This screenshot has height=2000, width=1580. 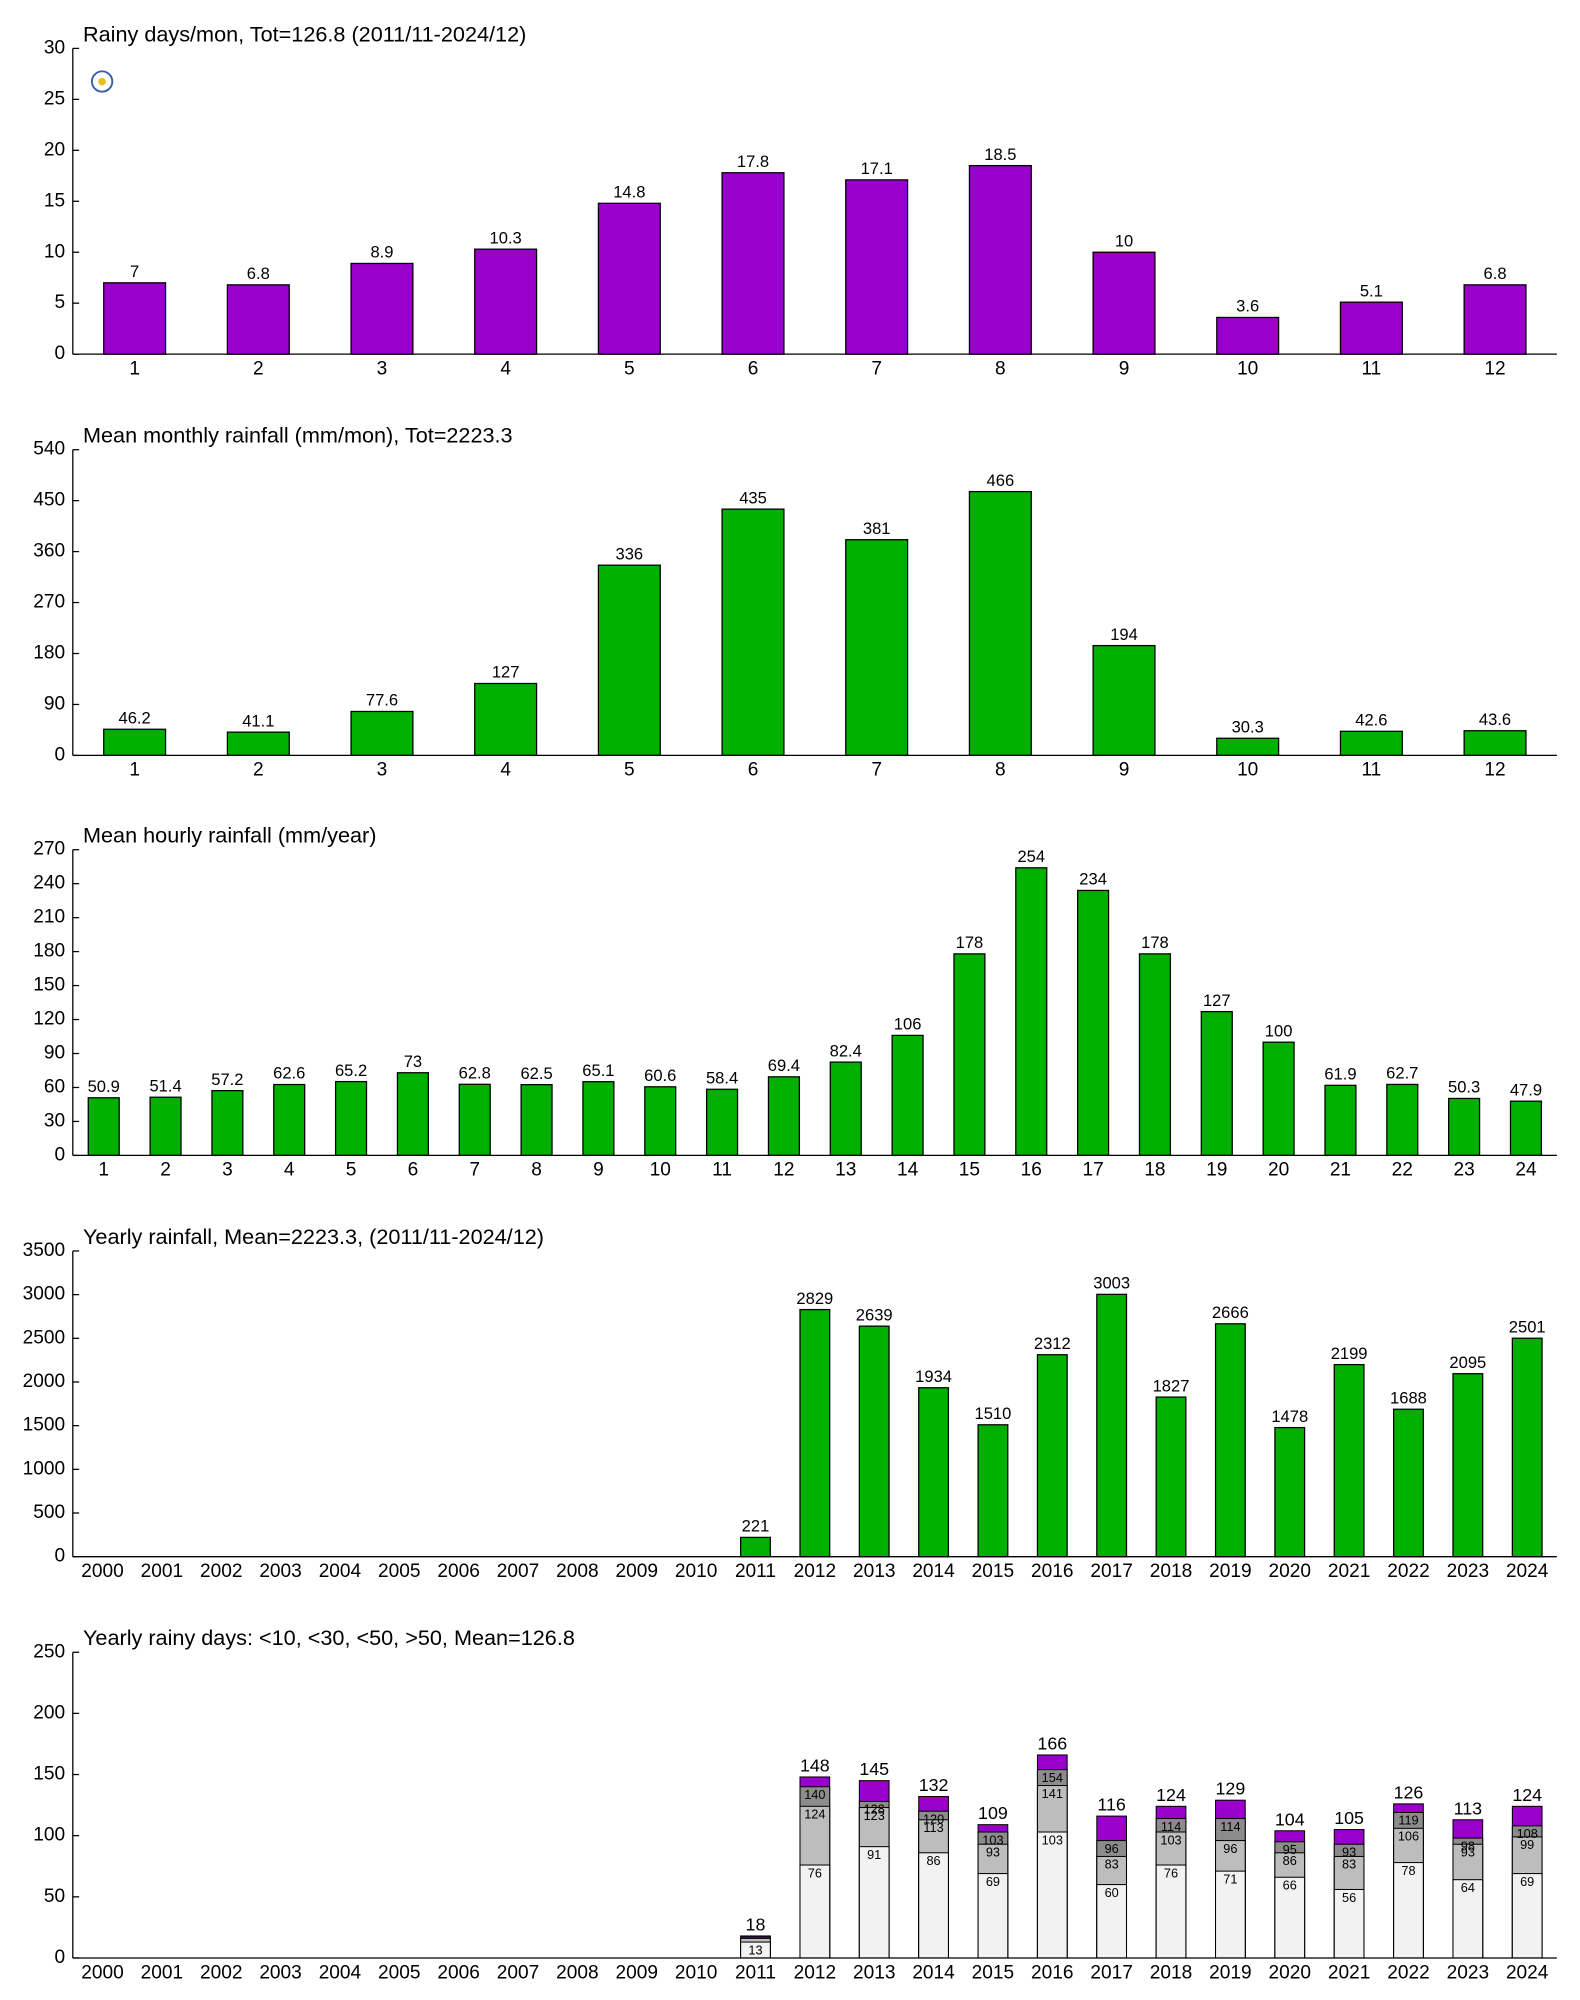 What do you see at coordinates (49, 883) in the screenshot?
I see `y-tick-label: 240` at bounding box center [49, 883].